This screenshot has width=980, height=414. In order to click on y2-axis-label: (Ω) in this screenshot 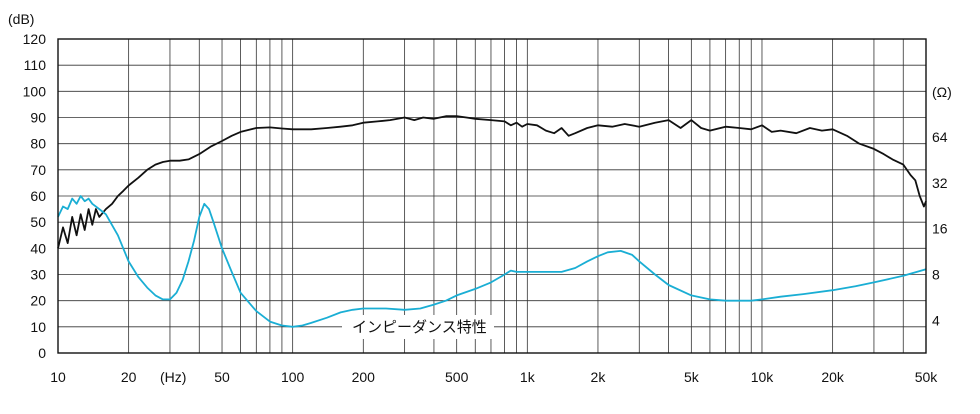, I will do `click(942, 92)`.